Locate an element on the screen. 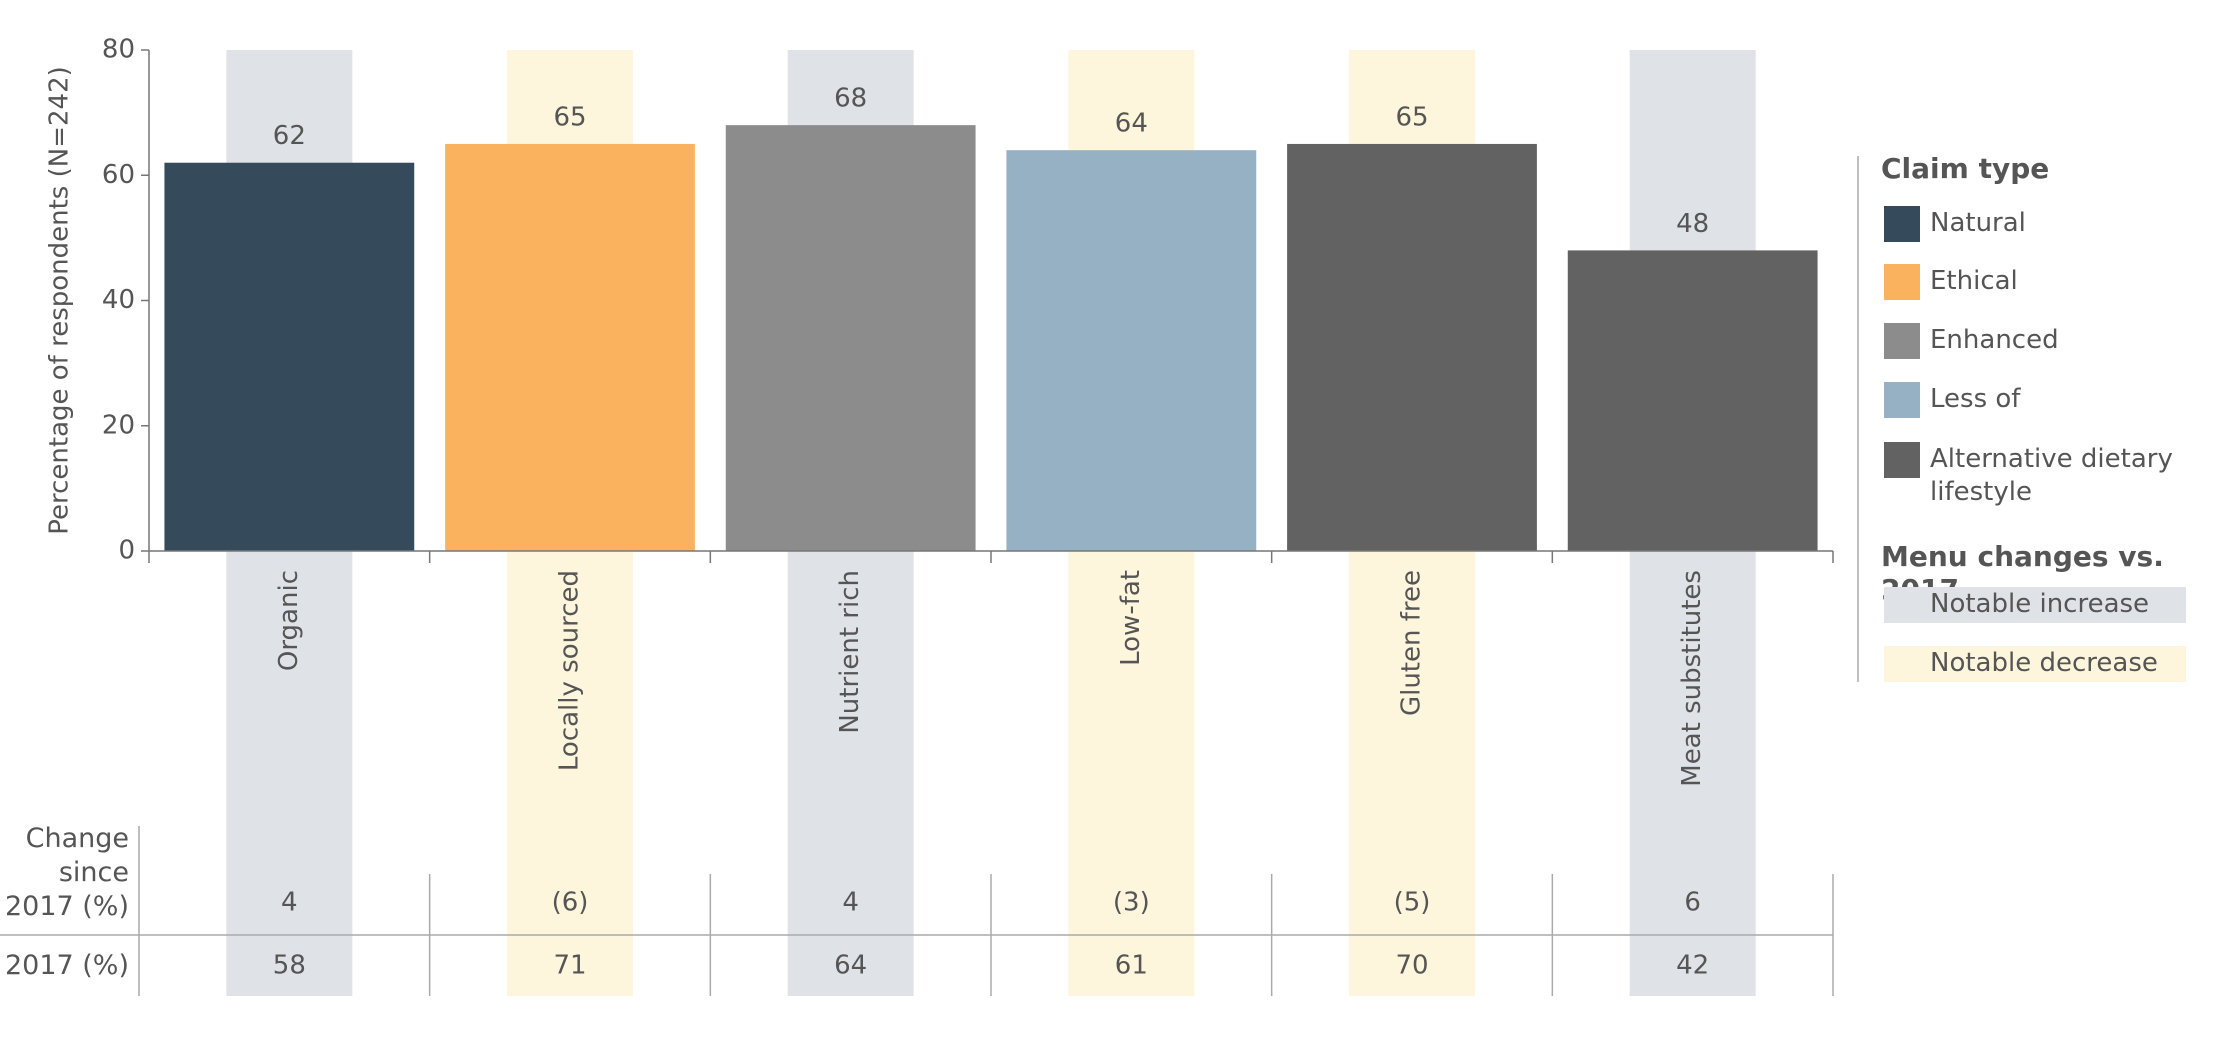 Image resolution: width=2217 pixels, height=1038 pixels. table-cell: 58 is located at coordinates (289, 966).